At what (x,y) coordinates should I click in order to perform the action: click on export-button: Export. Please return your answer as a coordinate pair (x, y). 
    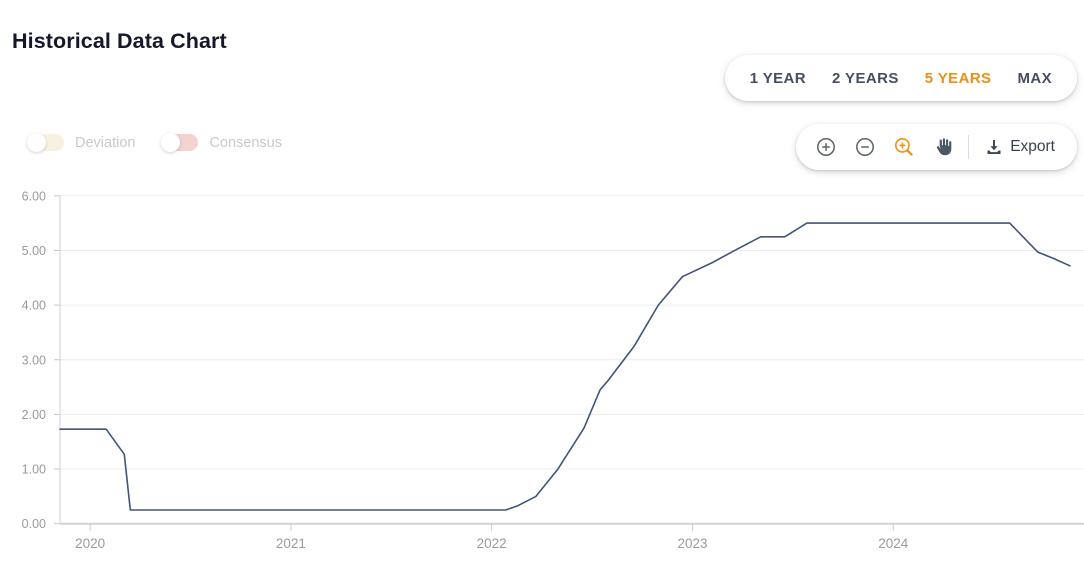
    Looking at the image, I should click on (1020, 147).